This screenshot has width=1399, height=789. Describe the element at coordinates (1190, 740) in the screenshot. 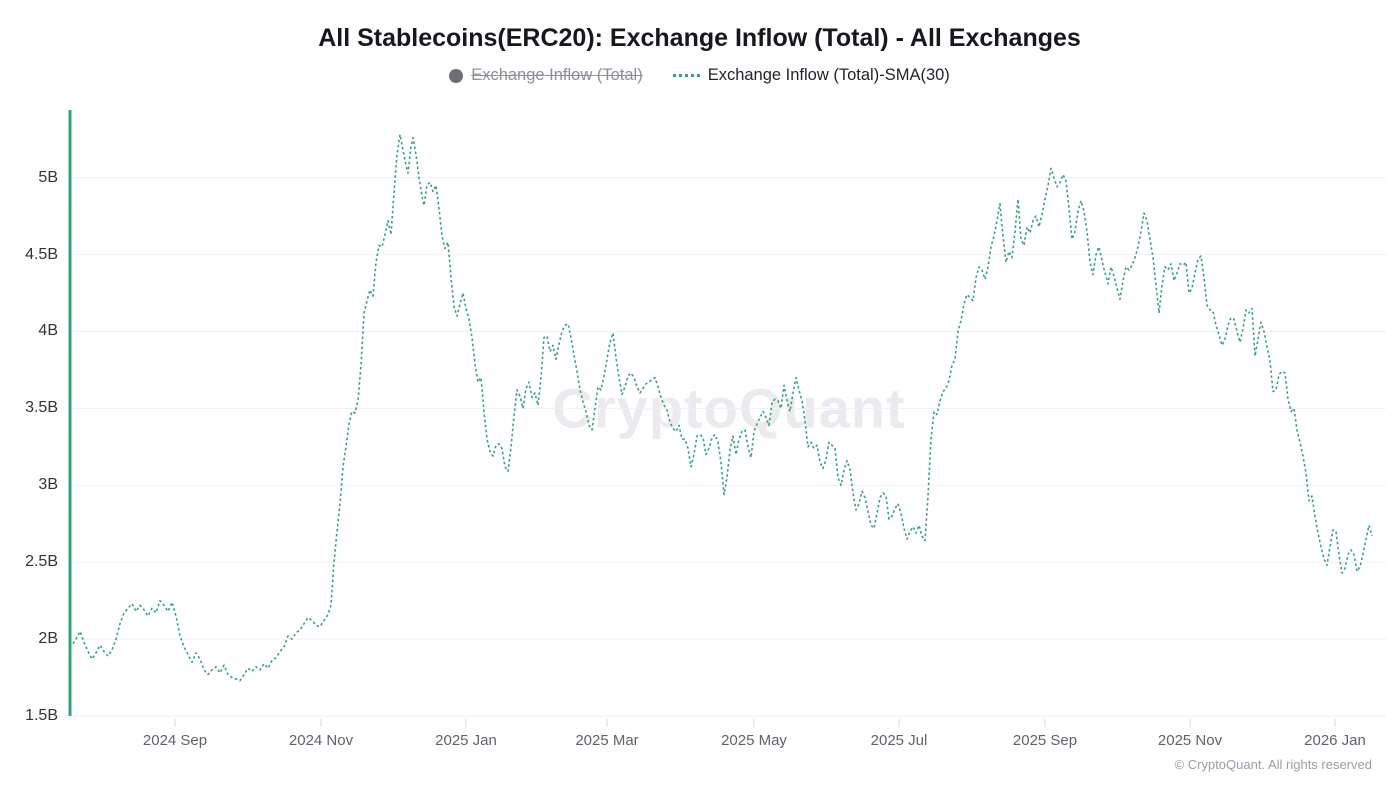

I see `x-axis-label: 2025 Nov` at that location.